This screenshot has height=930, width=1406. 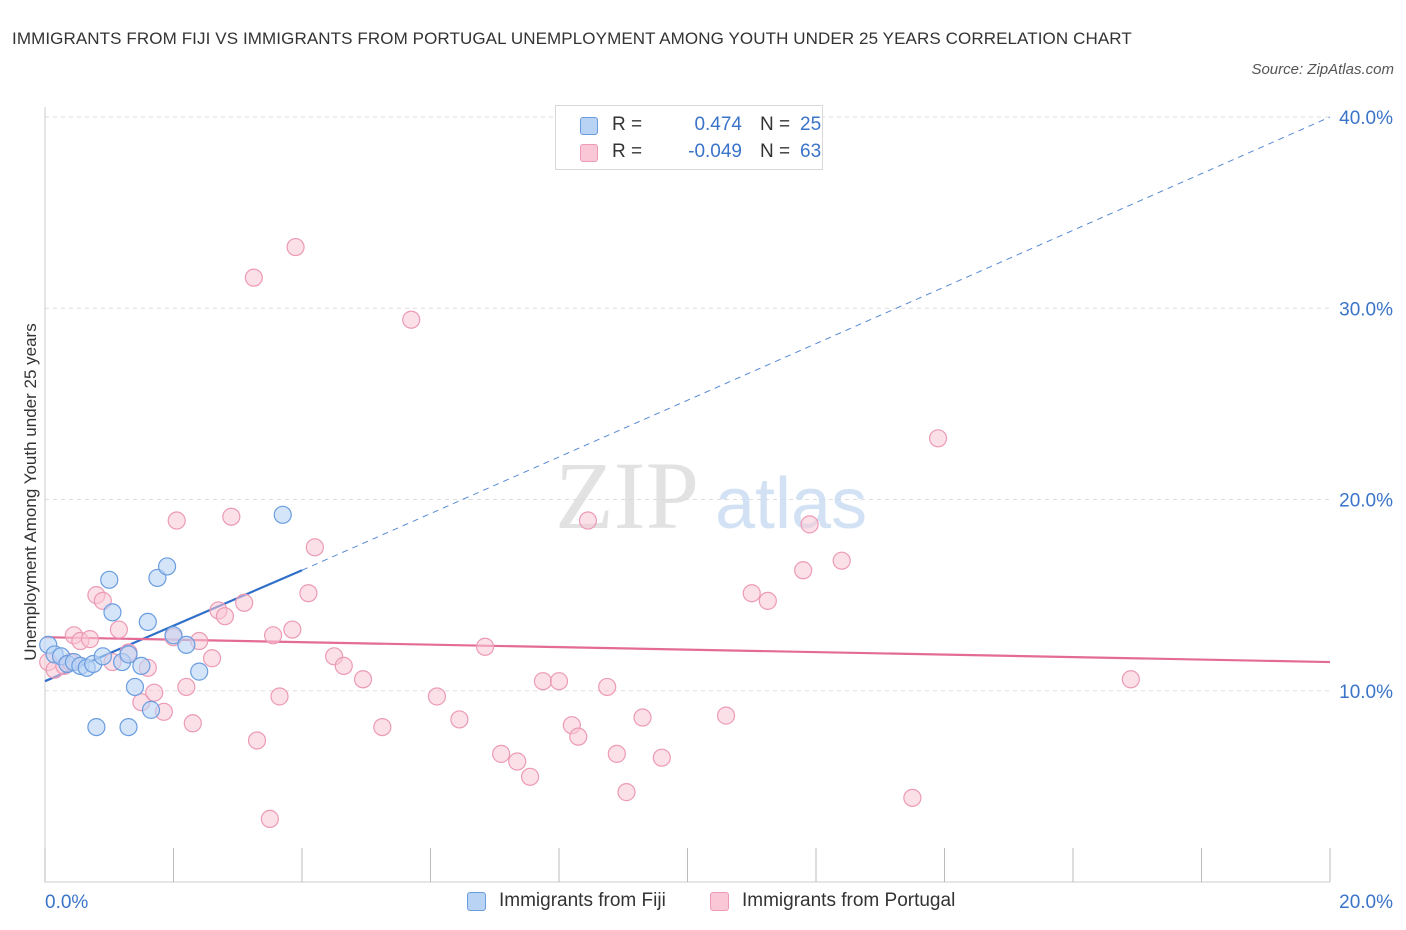 What do you see at coordinates (1366, 309) in the screenshot?
I see `y-tick-label: 30.0%` at bounding box center [1366, 309].